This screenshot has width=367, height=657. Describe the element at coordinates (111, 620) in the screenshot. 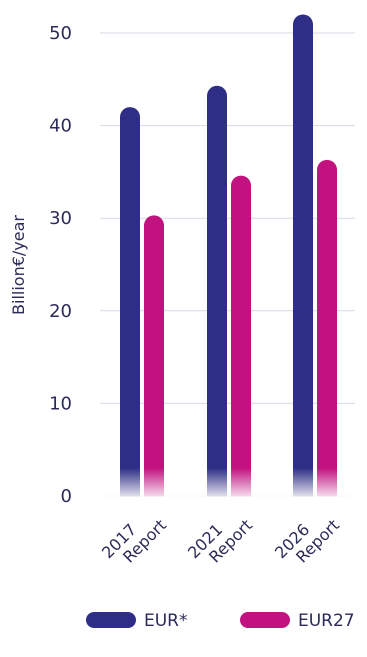

I see `legend-swatch-eur` at that location.